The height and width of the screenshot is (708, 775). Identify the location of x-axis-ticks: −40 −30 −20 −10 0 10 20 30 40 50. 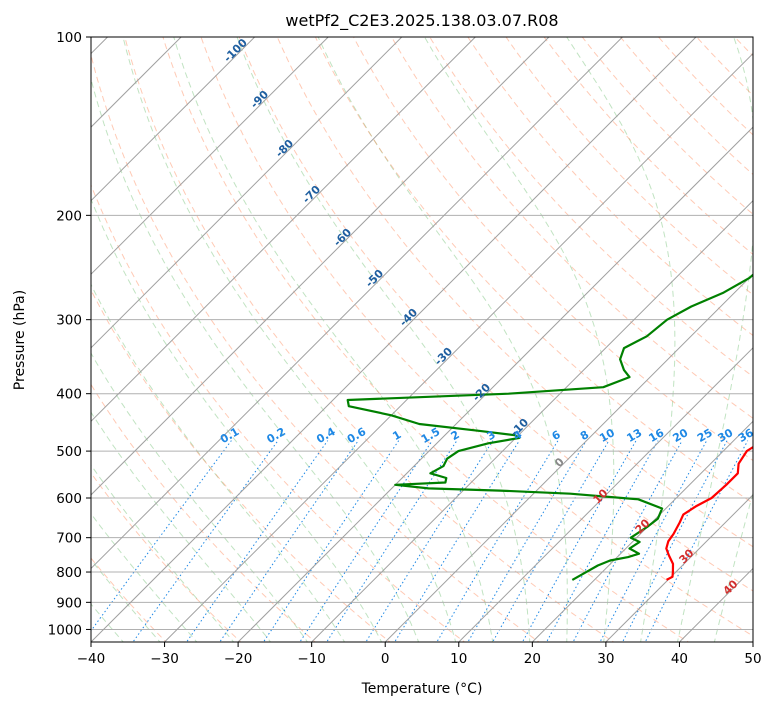
(419, 654).